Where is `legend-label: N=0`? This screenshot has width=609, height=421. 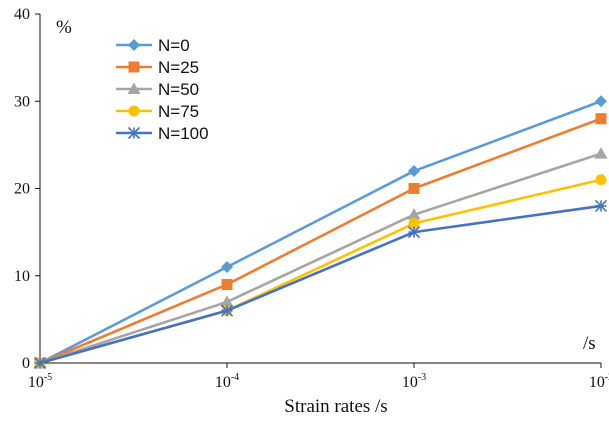
legend-label: N=0 is located at coordinates (174, 45).